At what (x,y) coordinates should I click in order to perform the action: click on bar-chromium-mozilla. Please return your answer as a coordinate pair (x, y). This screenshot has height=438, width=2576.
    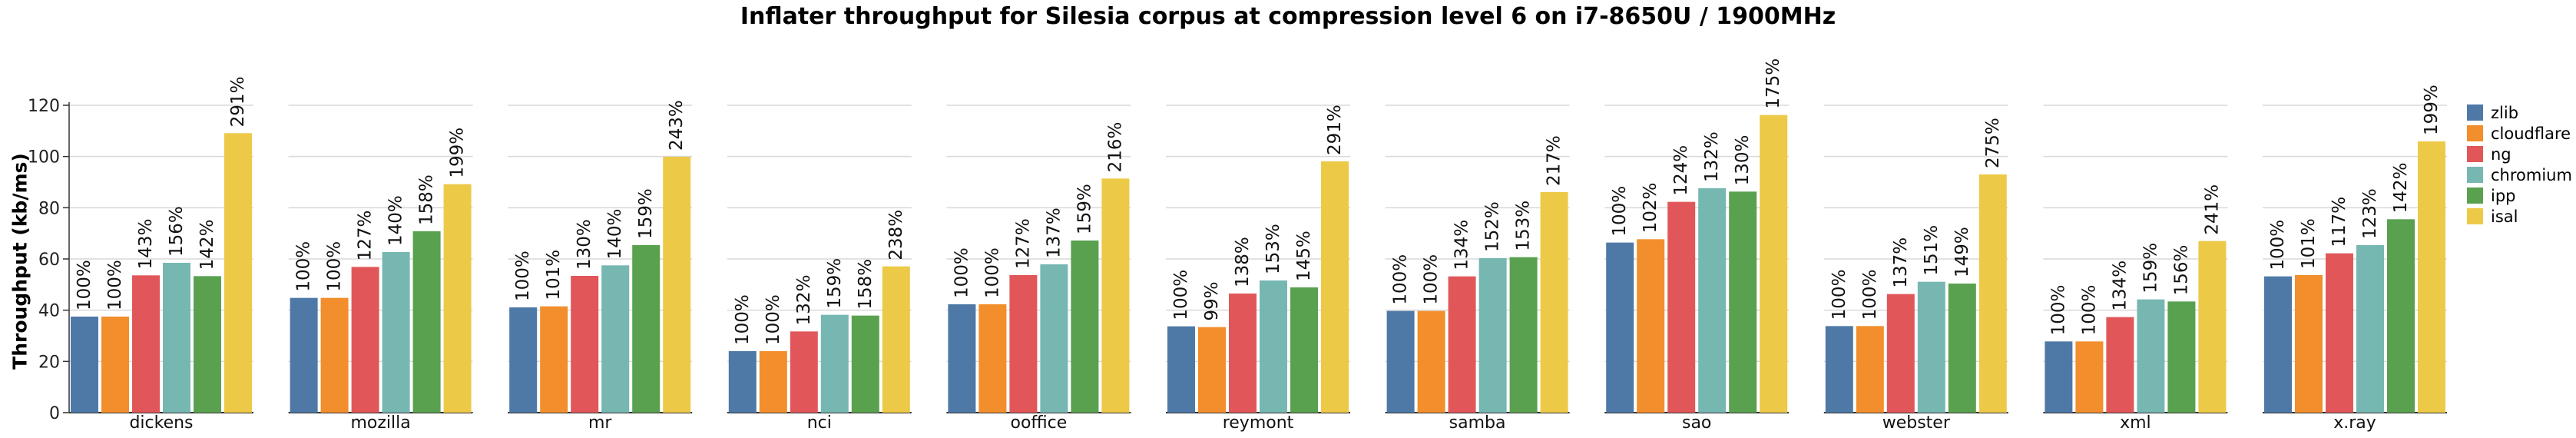
    Looking at the image, I should click on (396, 332).